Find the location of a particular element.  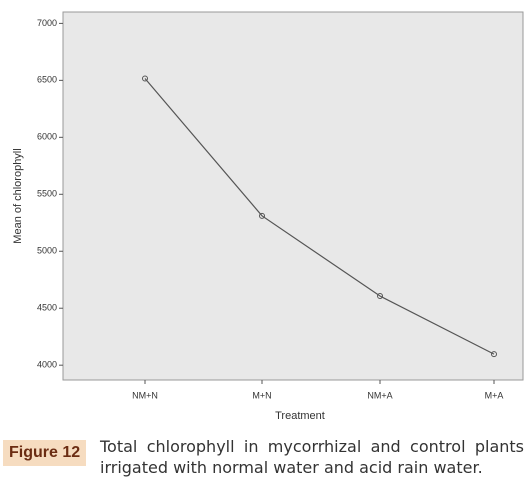

x-axis-label: Treatment is located at coordinates (300, 416).